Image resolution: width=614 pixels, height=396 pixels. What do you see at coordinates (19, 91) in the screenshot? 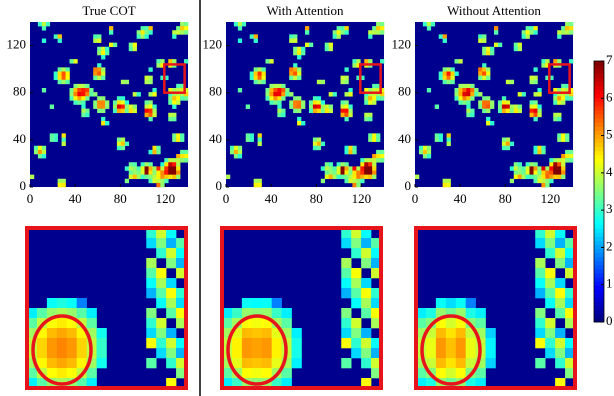
I see `y-tick-label: 80` at bounding box center [19, 91].